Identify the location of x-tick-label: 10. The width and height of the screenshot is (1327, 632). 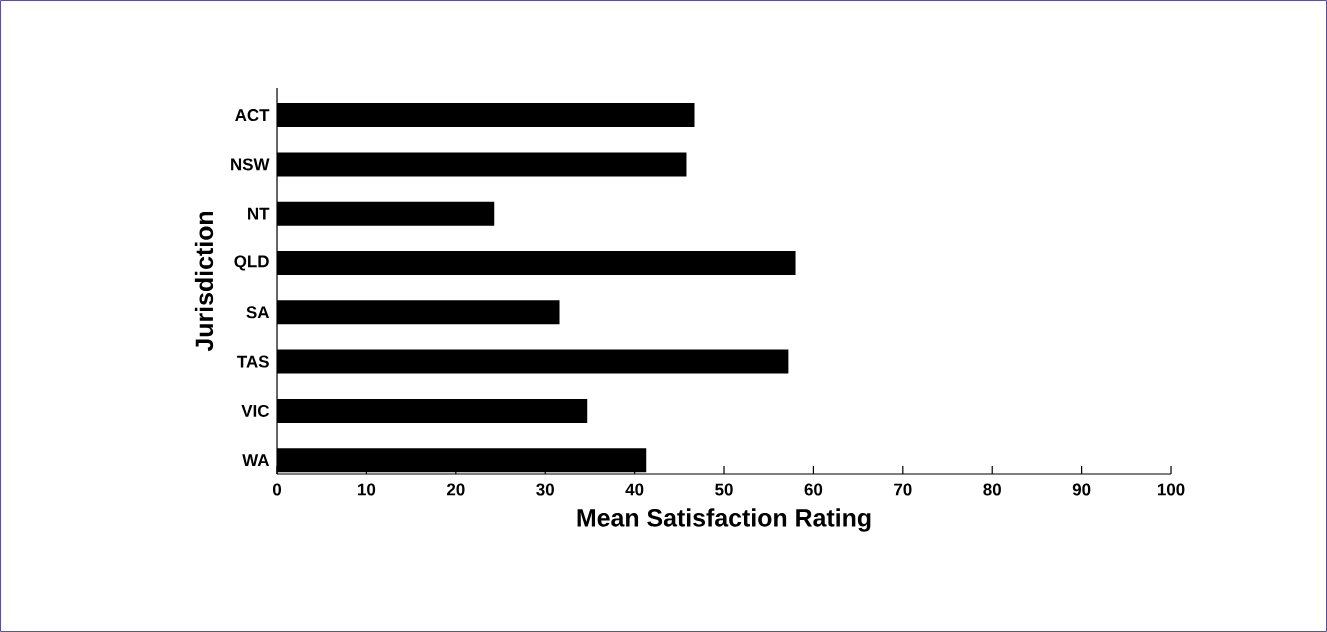
(367, 489).